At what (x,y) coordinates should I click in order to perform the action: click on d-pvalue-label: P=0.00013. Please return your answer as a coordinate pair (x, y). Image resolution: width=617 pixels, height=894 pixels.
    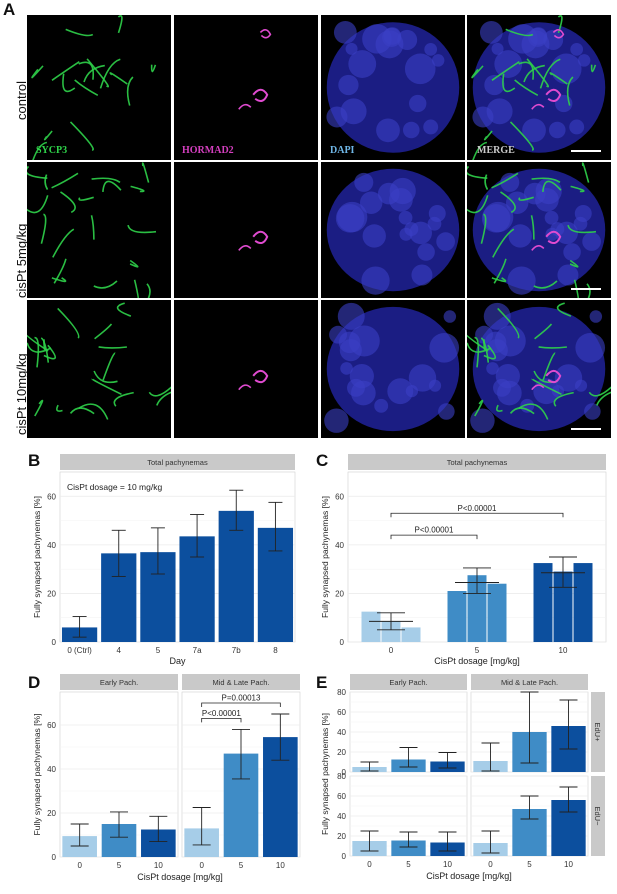
    Looking at the image, I should click on (241, 698).